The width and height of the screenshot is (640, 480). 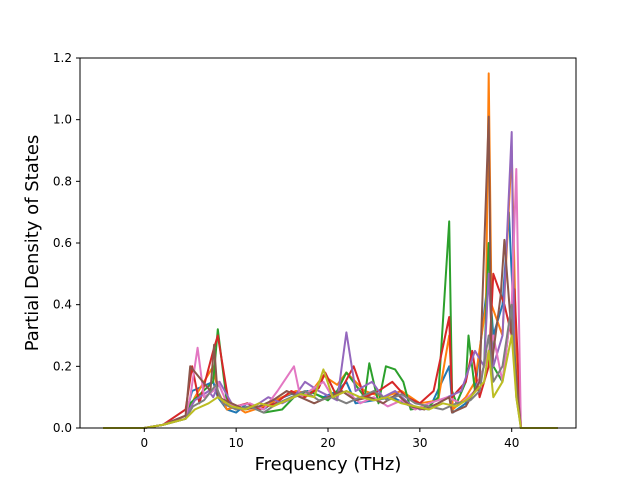 What do you see at coordinates (62, 305) in the screenshot?
I see `y-tick-label: 0.4` at bounding box center [62, 305].